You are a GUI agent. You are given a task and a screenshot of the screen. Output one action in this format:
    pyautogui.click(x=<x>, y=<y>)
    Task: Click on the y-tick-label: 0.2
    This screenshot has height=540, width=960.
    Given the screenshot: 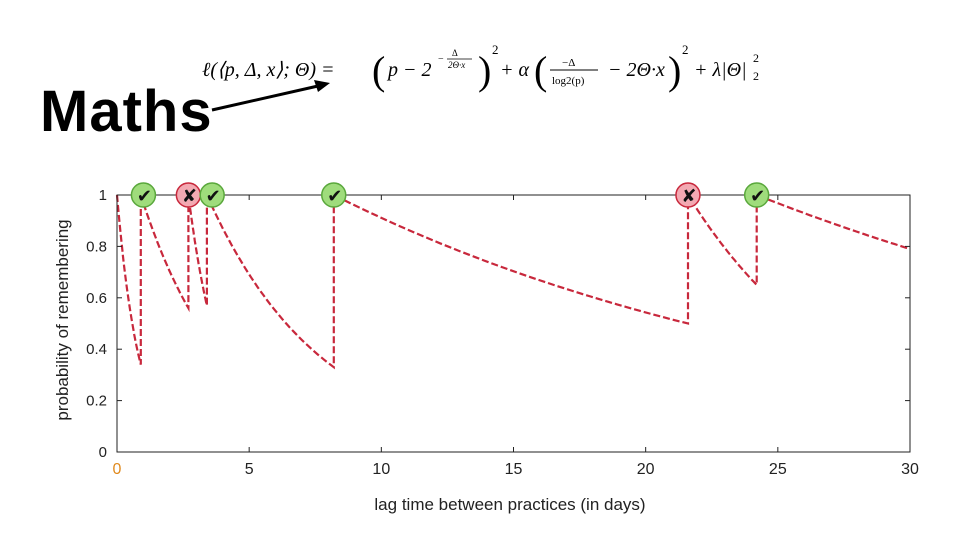 What is the action you would take?
    pyautogui.click(x=96, y=401)
    